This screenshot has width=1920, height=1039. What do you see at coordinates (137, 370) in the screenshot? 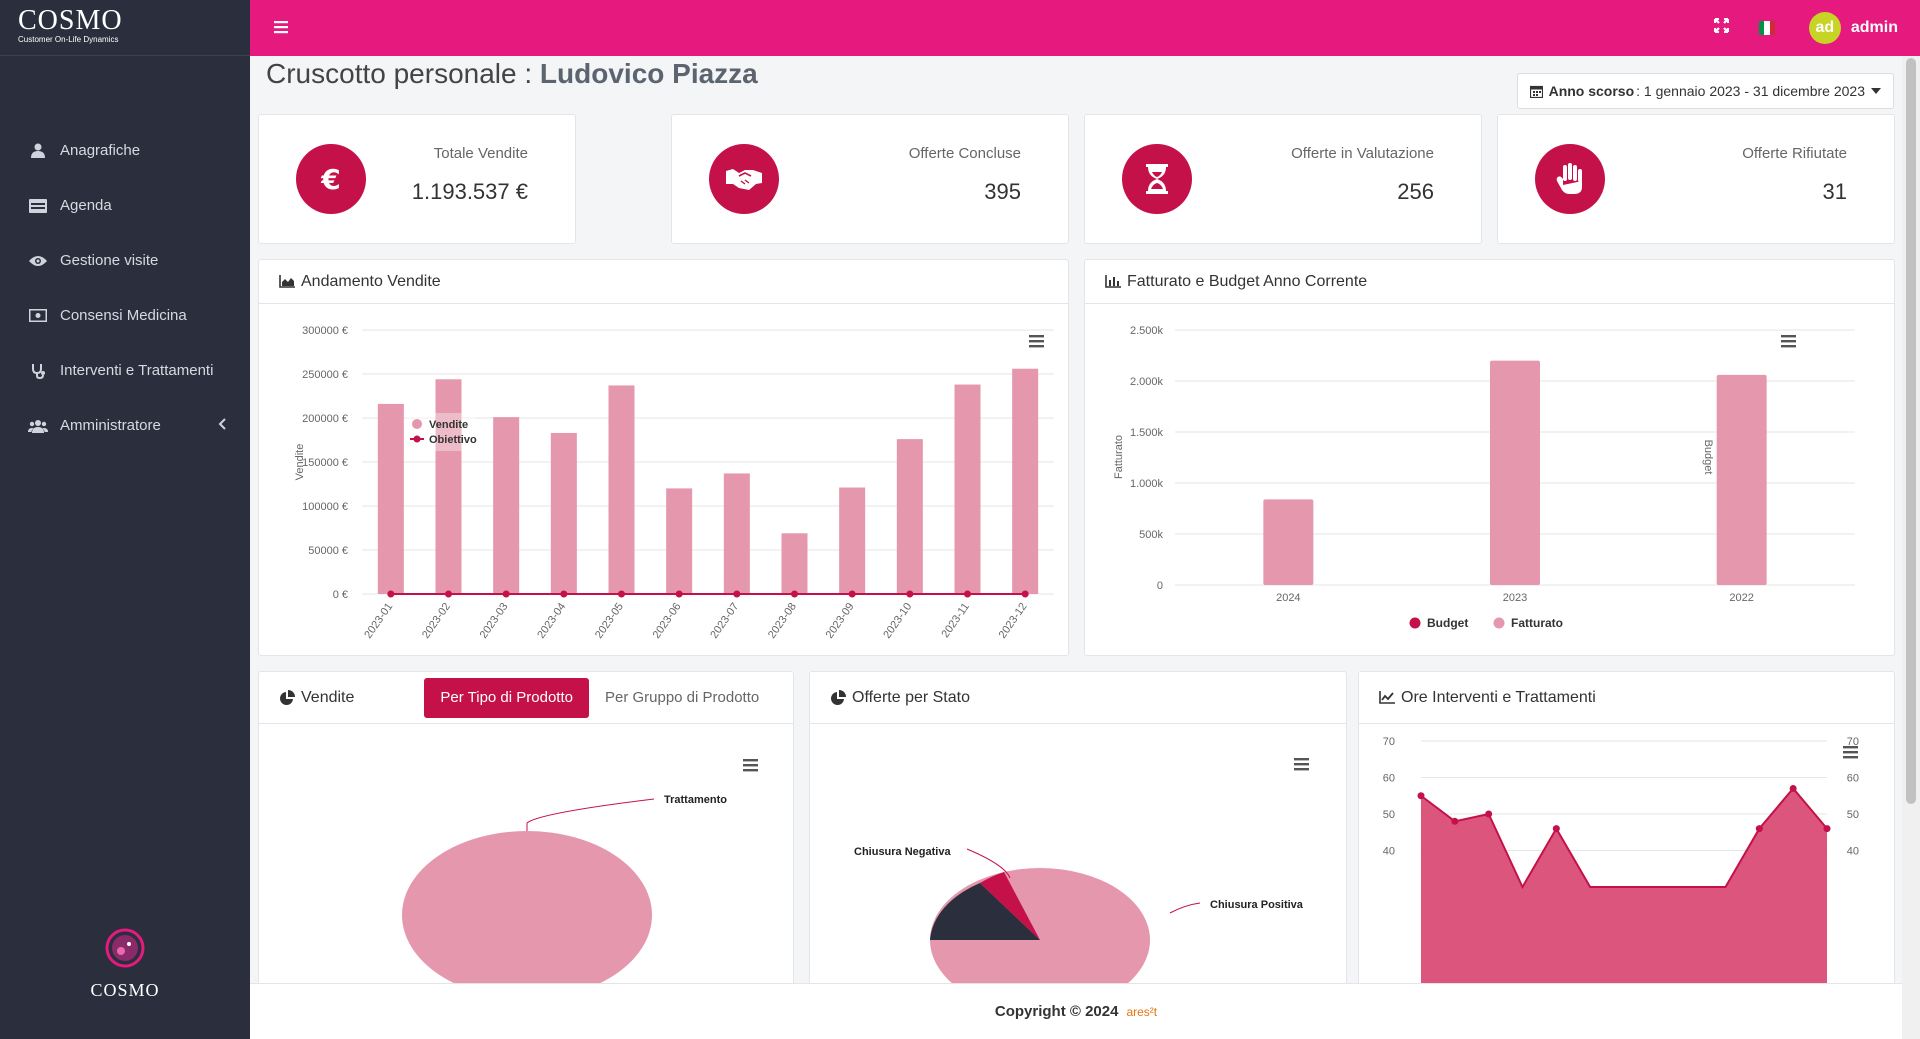
I see `sidebar-item-label: Interventi e Trattamenti` at bounding box center [137, 370].